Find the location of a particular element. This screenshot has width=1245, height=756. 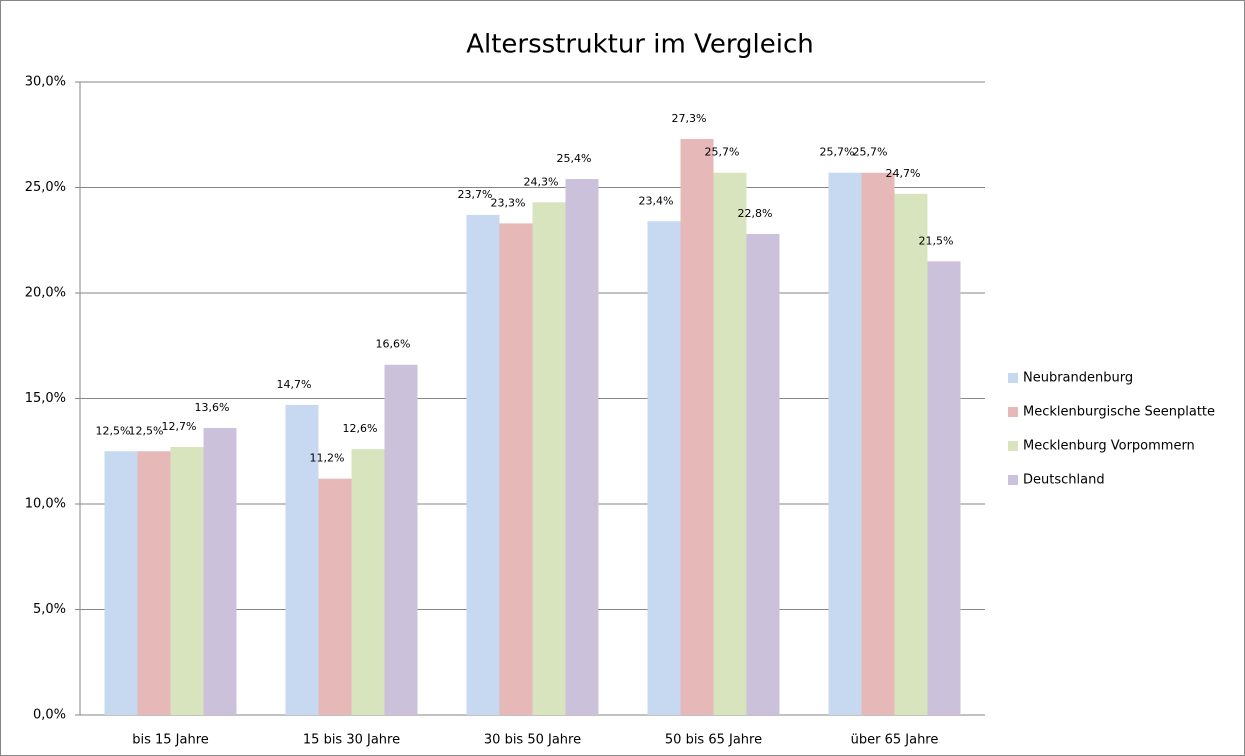

legend-label: Neubrandenburg is located at coordinates (1078, 378).